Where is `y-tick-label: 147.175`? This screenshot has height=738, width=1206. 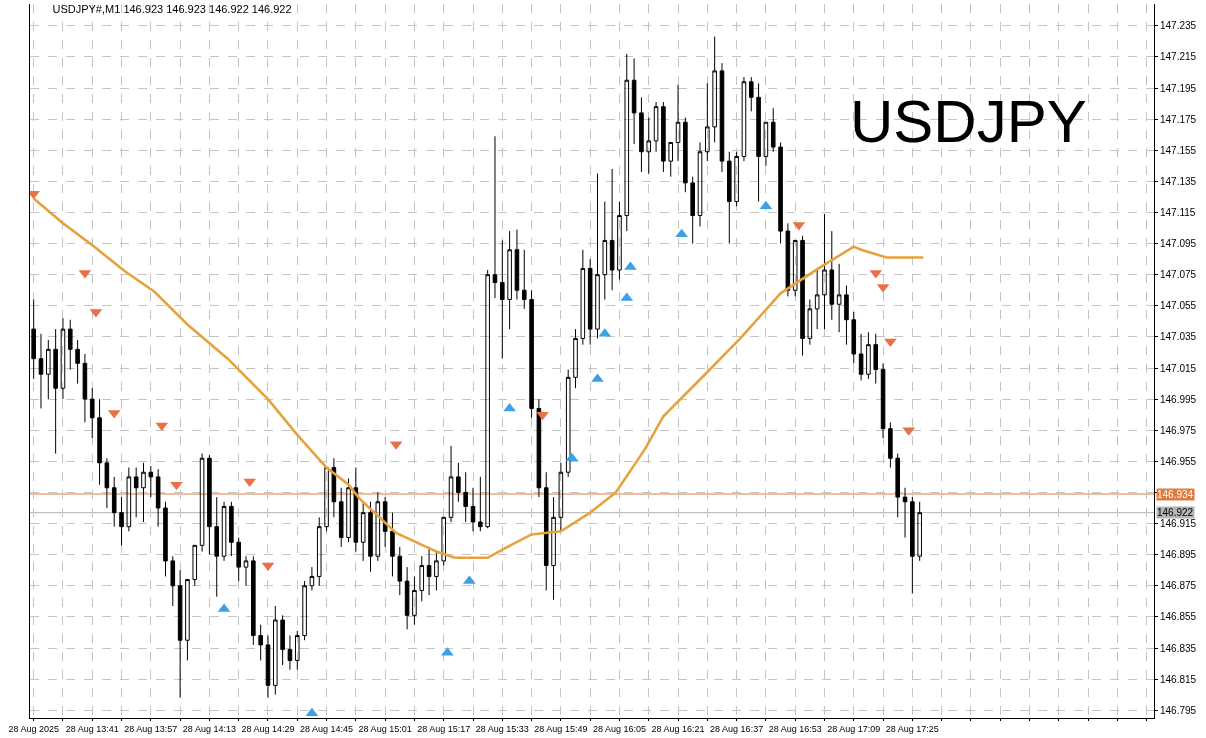 y-tick-label: 147.175 is located at coordinates (1178, 119).